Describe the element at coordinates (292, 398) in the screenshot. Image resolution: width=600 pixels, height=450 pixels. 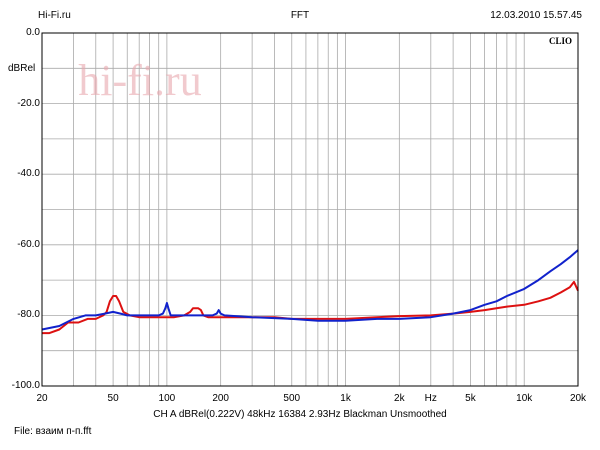
I see `x-tick-label: 500` at that location.